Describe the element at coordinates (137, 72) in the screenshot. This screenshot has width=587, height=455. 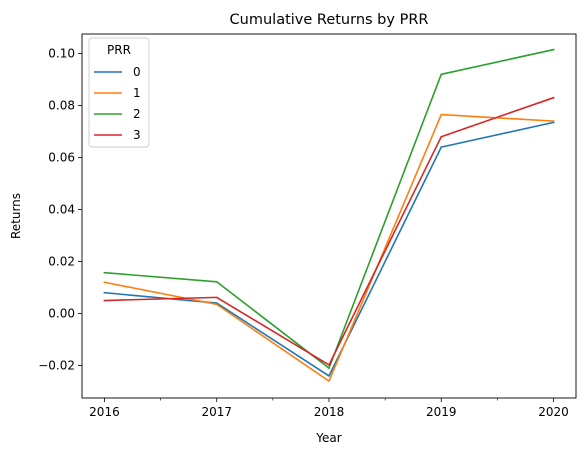
I see `legend-label-0: 0` at that location.